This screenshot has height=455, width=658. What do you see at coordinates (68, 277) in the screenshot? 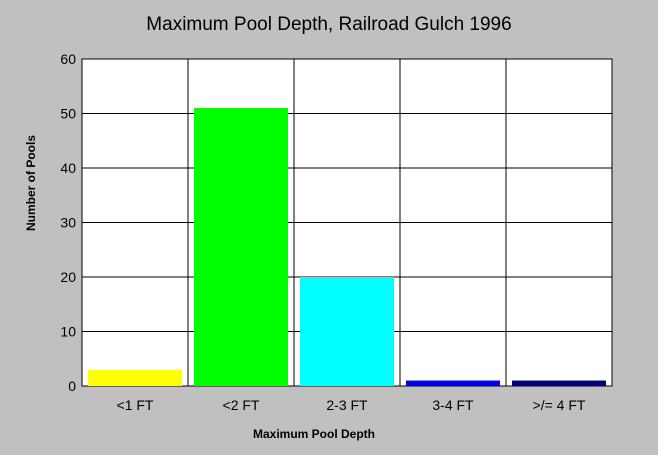
I see `y-tick-label: 20` at bounding box center [68, 277].